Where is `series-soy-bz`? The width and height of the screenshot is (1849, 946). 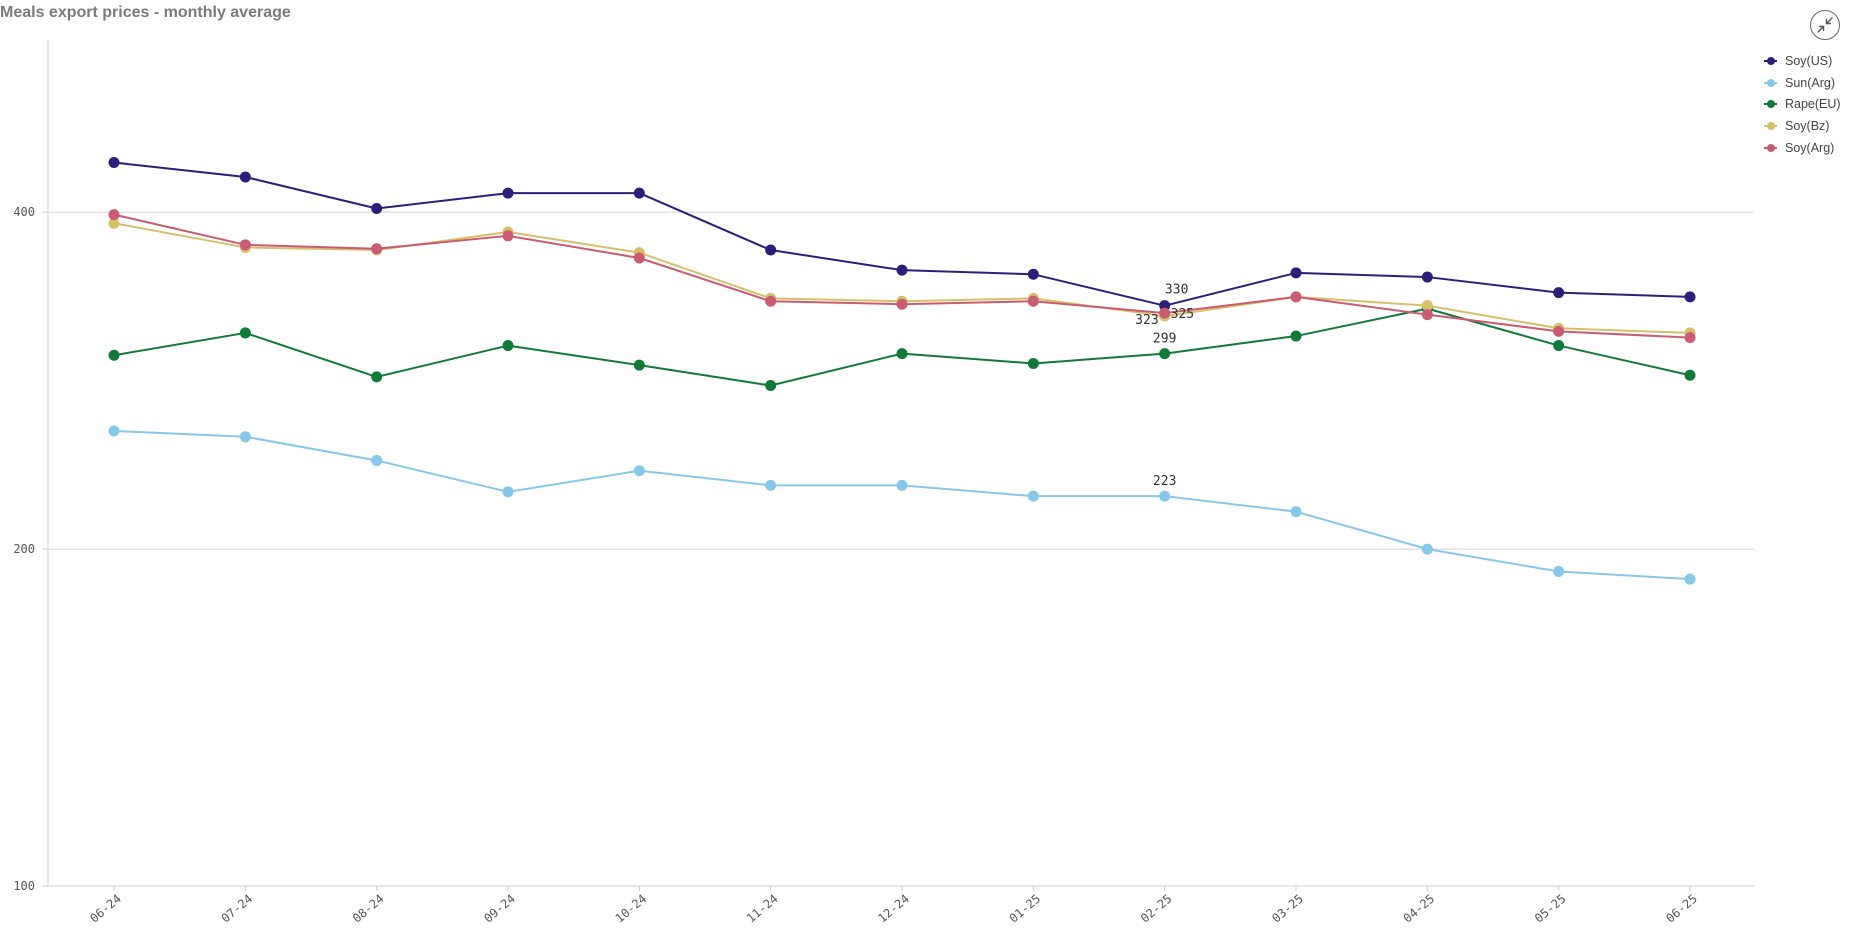 series-soy-bz is located at coordinates (902, 278).